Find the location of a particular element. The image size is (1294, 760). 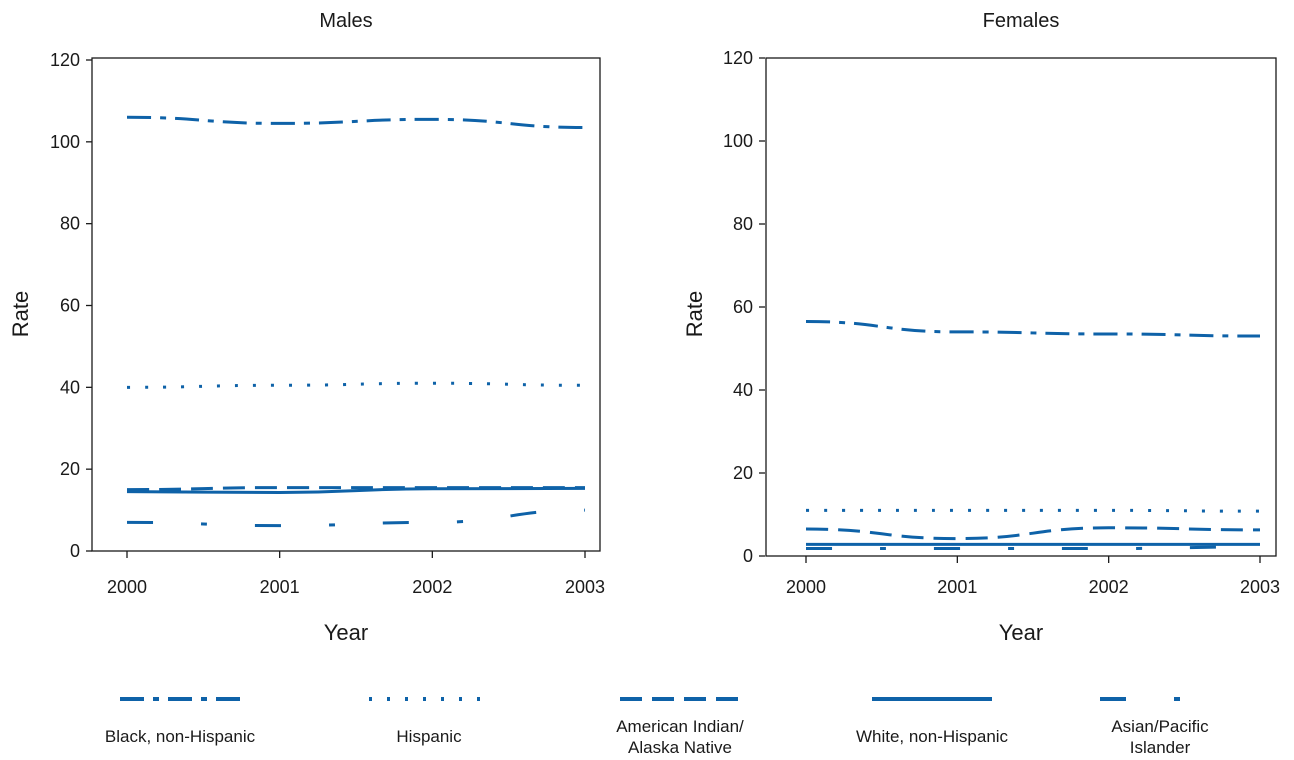

males-y-tick-label: 60 is located at coordinates (70, 306).